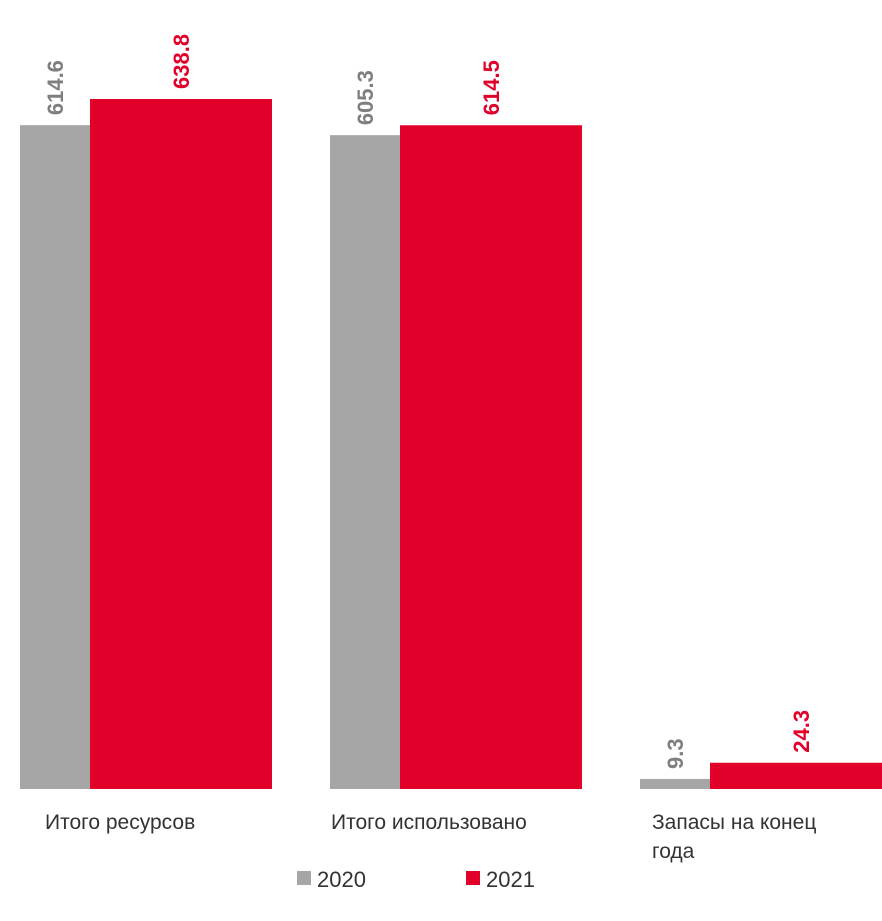  I want to click on legend-label-2021: 2021, so click(510, 879).